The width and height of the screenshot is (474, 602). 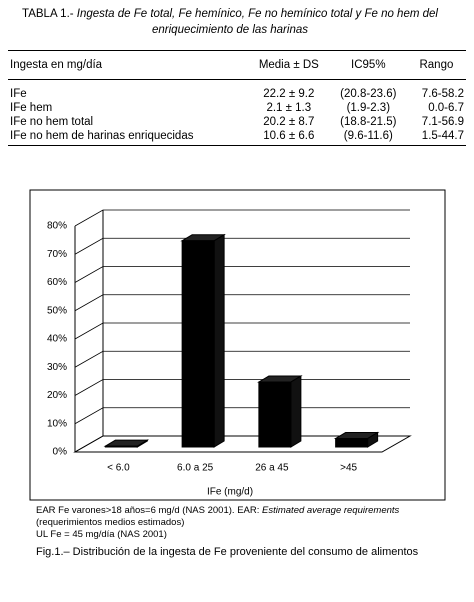 I want to click on table-cell: (9.6-11.6), so click(x=368, y=137).